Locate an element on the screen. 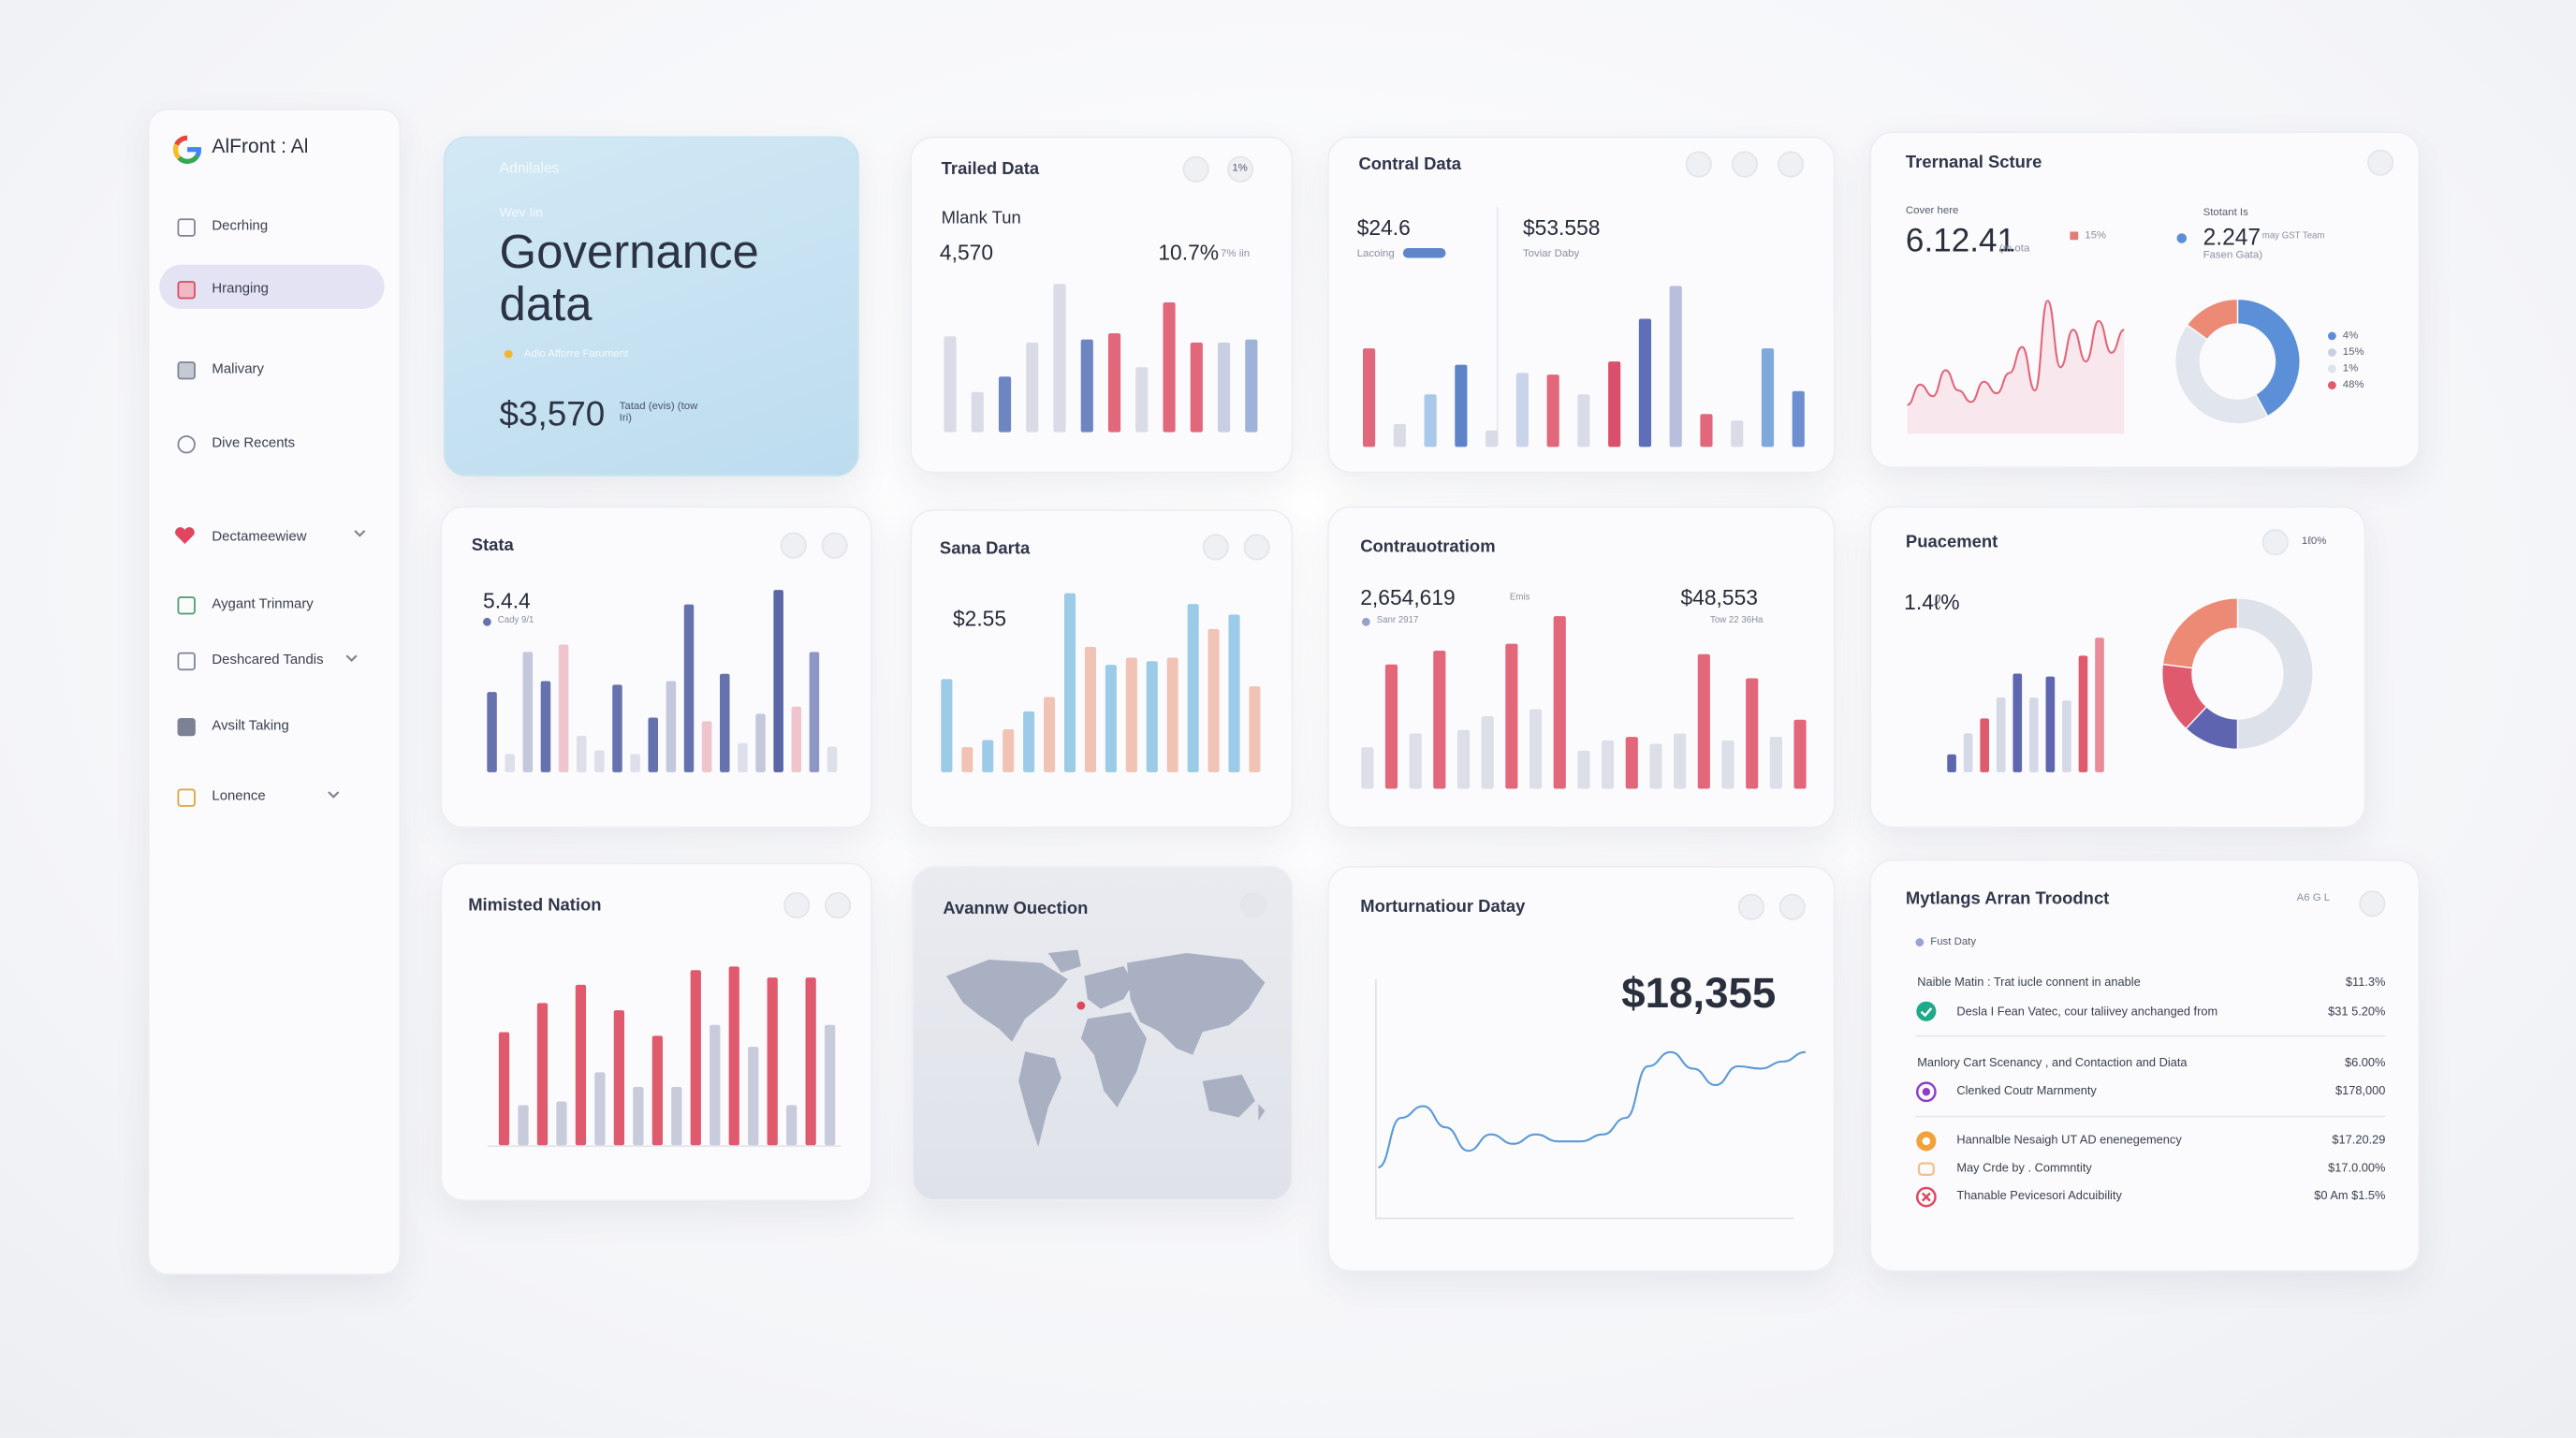  badge: 1ℓ0% is located at coordinates (2314, 542).